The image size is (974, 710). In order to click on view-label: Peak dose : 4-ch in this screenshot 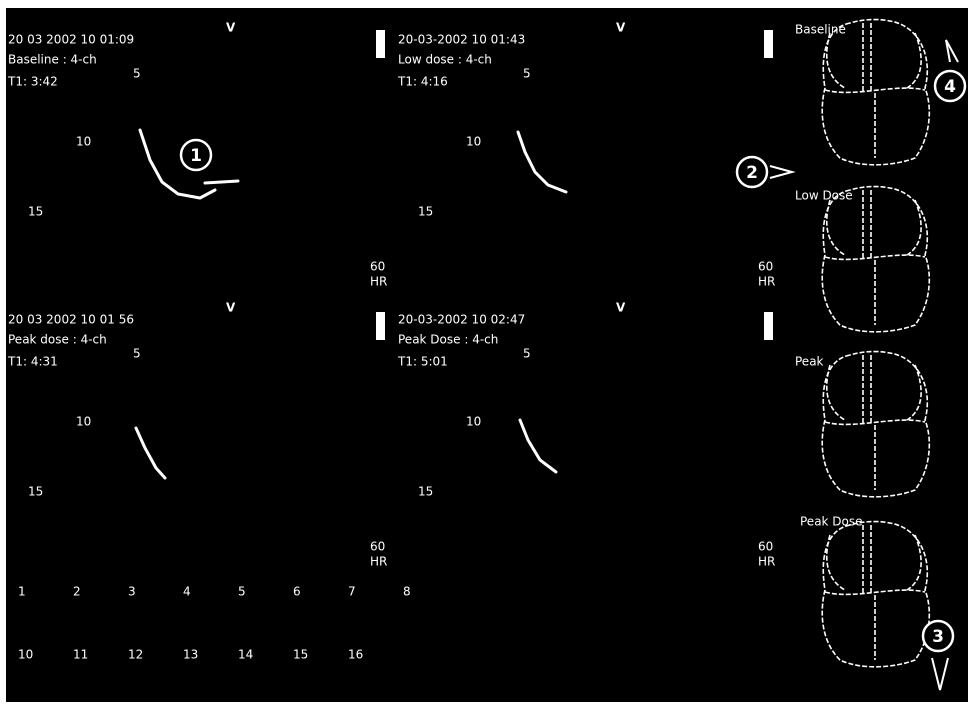, I will do `click(57, 340)`.